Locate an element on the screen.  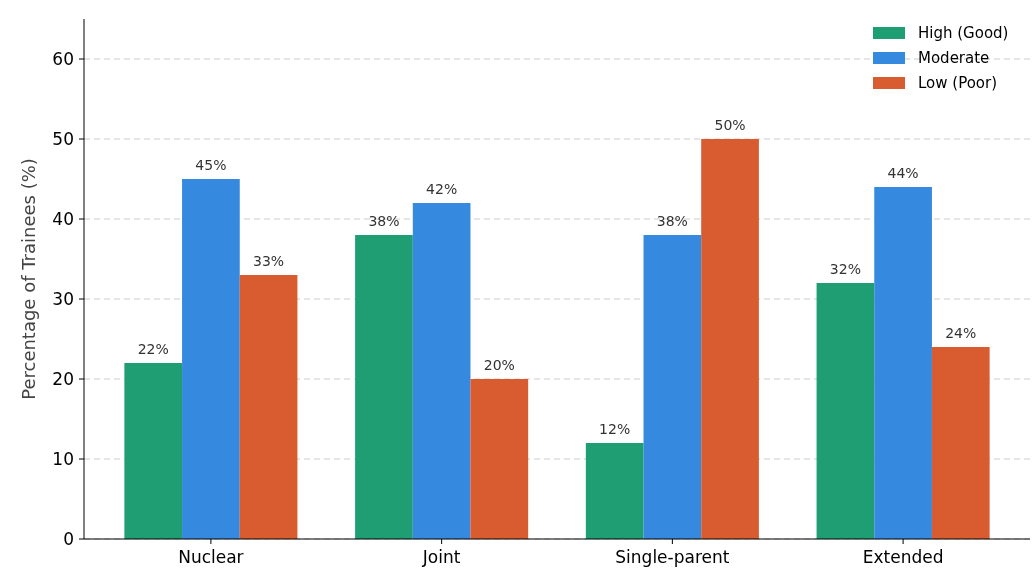
data-label: 12% is located at coordinates (615, 429).